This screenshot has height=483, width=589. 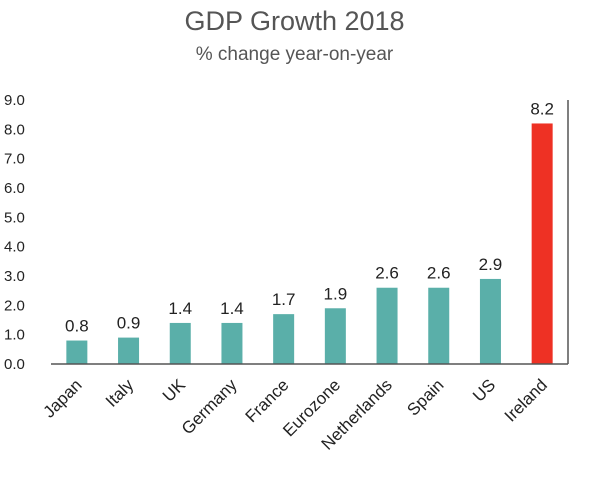 What do you see at coordinates (439, 325) in the screenshot?
I see `bar-spain` at bounding box center [439, 325].